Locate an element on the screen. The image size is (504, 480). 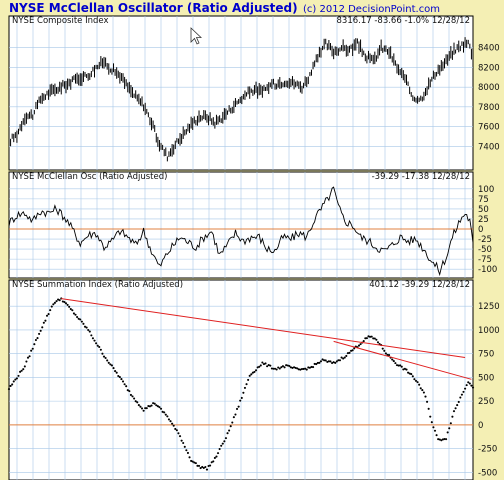
y-tick-label: 8400 is located at coordinates (489, 49).